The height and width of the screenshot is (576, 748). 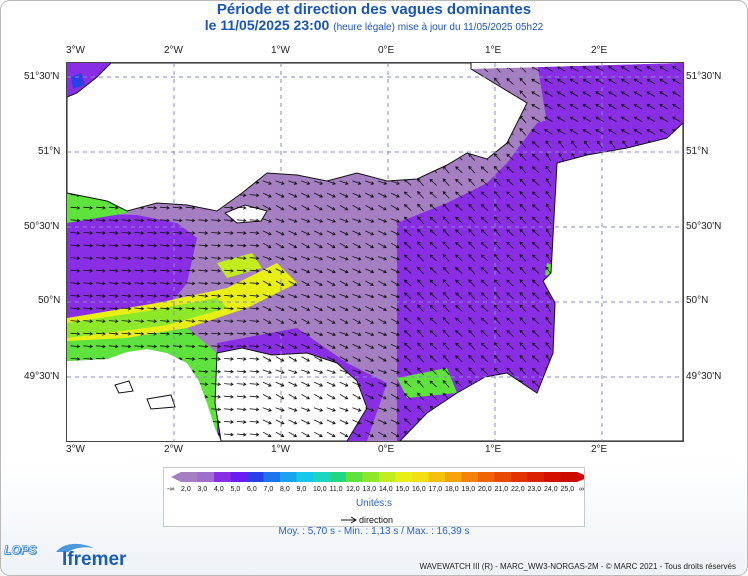 What do you see at coordinates (176, 477) in the screenshot?
I see `colorbar-under-triangle` at bounding box center [176, 477].